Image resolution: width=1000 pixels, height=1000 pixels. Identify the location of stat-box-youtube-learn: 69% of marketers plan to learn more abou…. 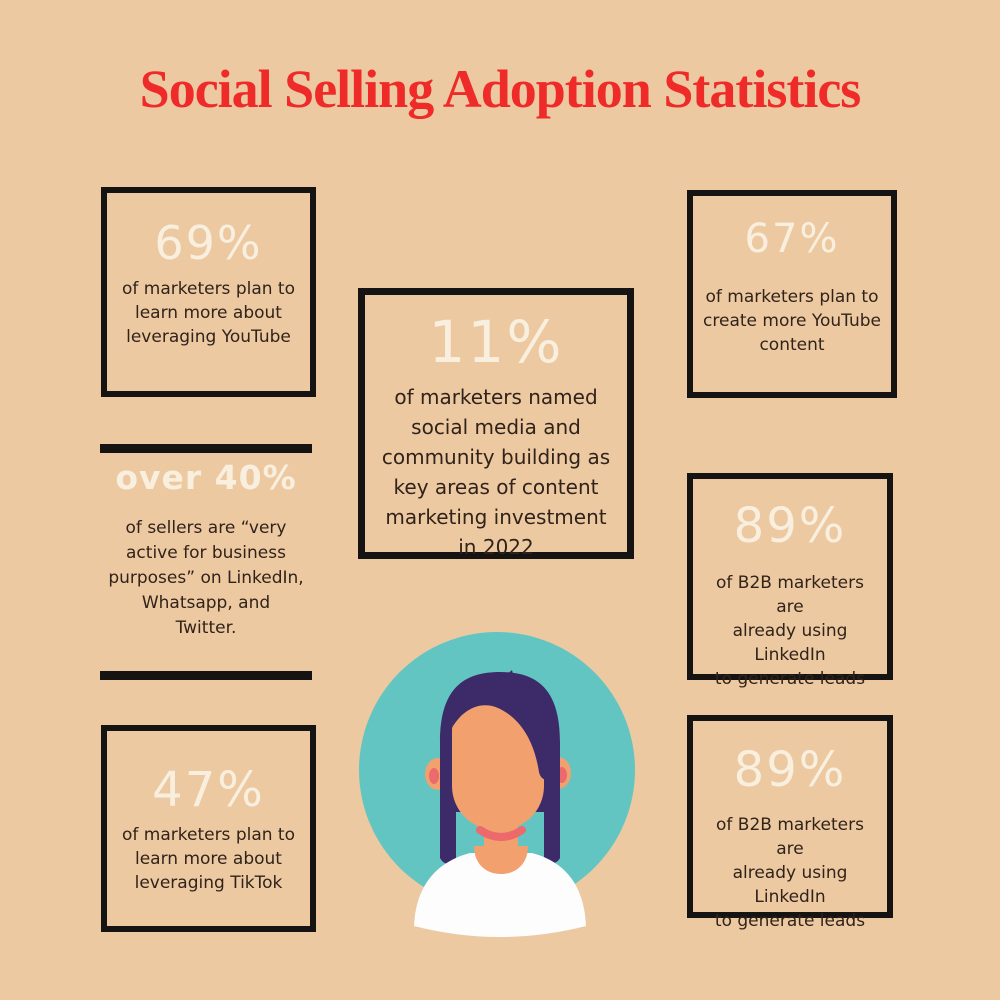
(208, 292).